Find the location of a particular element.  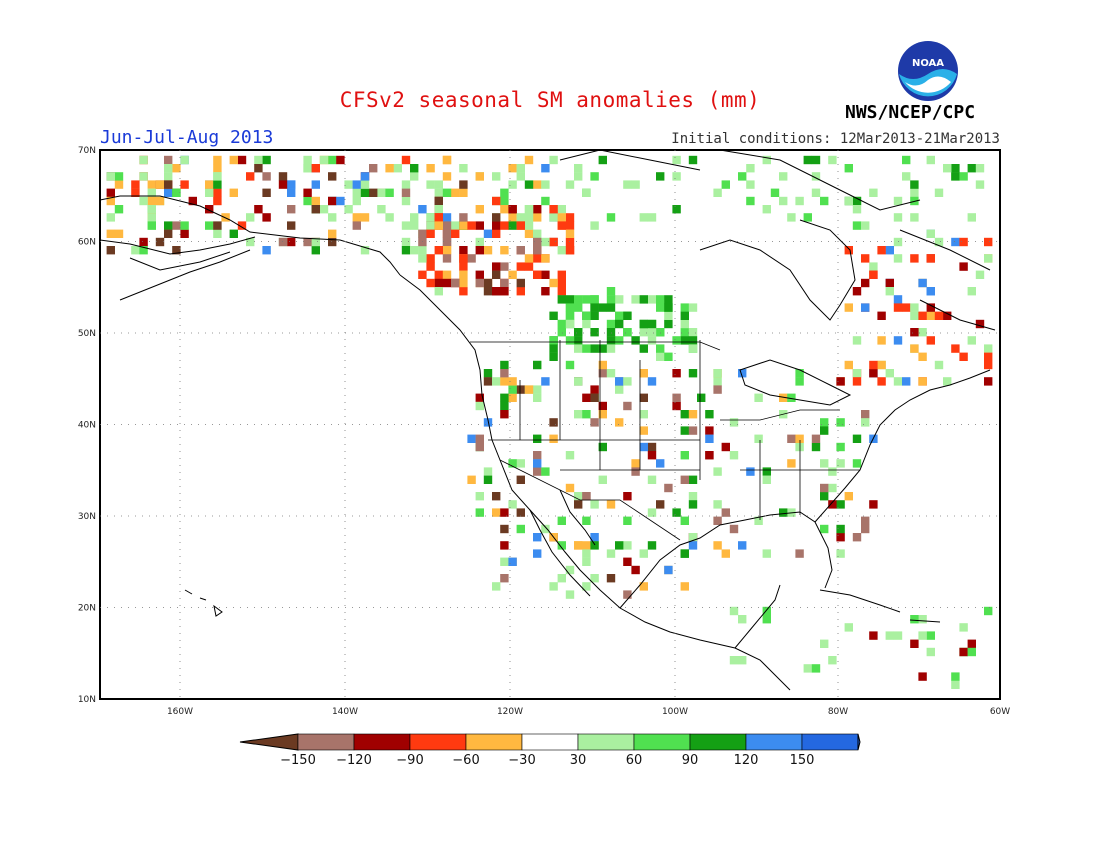

lat-tick-label: 20N is located at coordinates (87, 609).